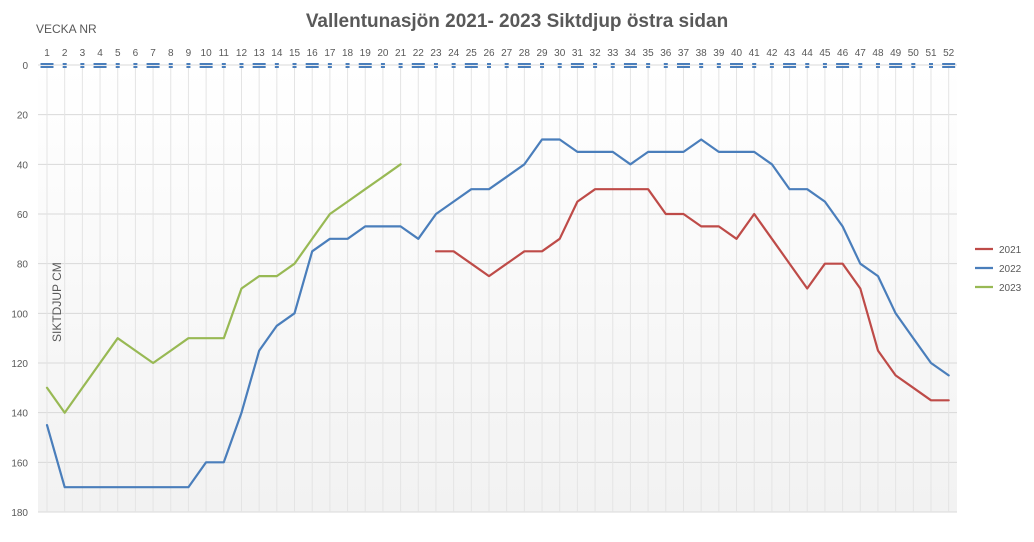 This screenshot has height=542, width=1034. I want to click on x-tick-label: 11, so click(224, 53).